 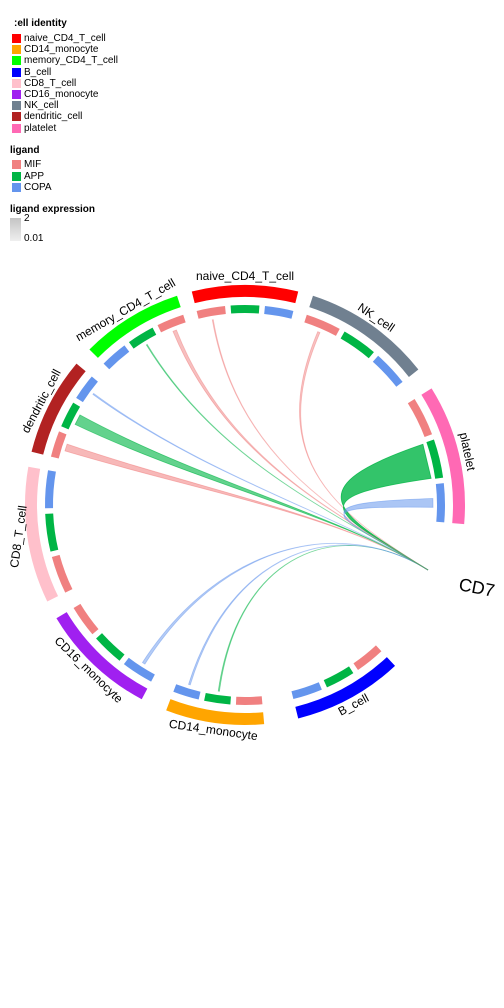 What do you see at coordinates (338, 677) in the screenshot?
I see `ligand-block-b-cell-app` at bounding box center [338, 677].